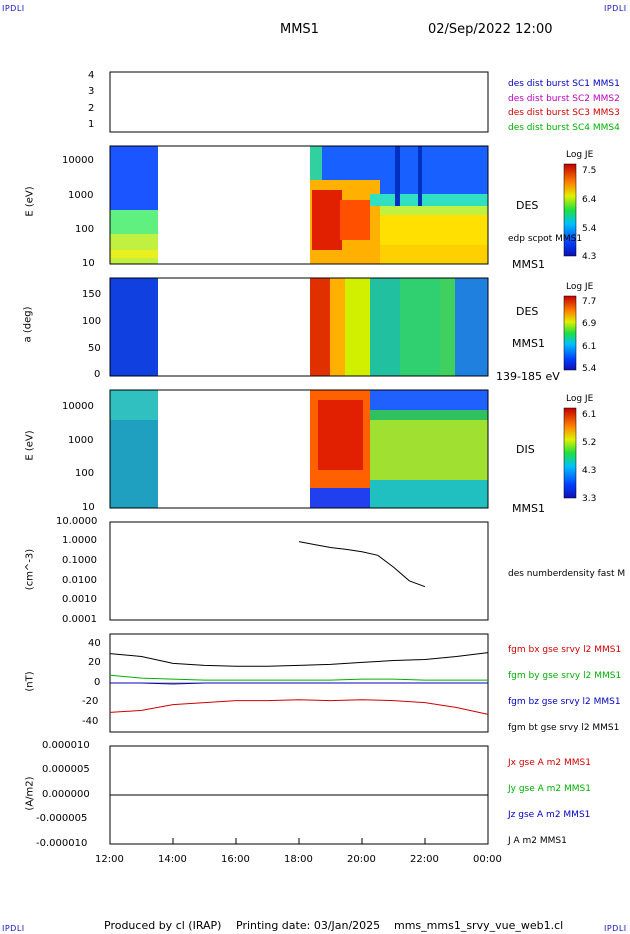  Describe the element at coordinates (570, 453) in the screenshot. I see `dis-energy-colorbar` at that location.